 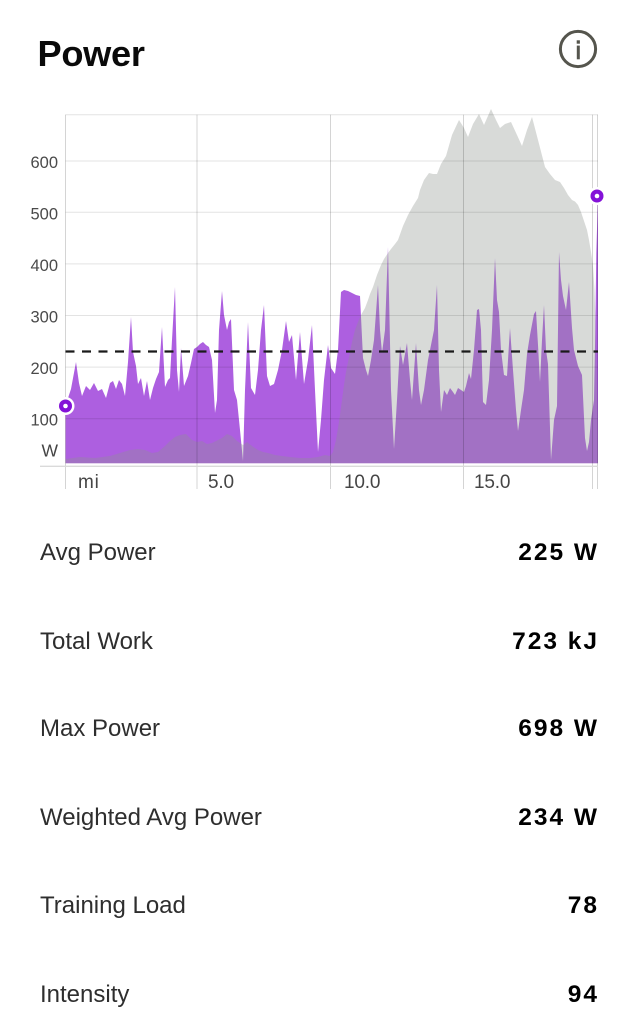 I want to click on svg-text: 400, so click(x=44, y=266).